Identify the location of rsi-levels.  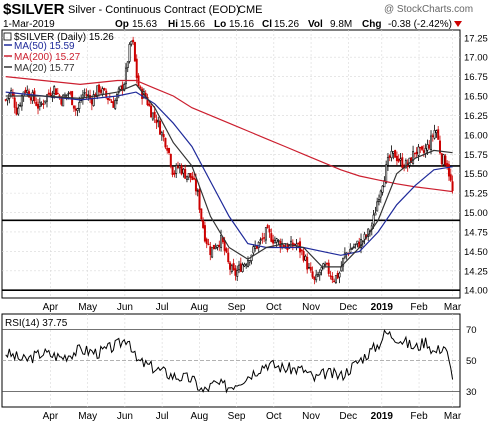
(231, 360).